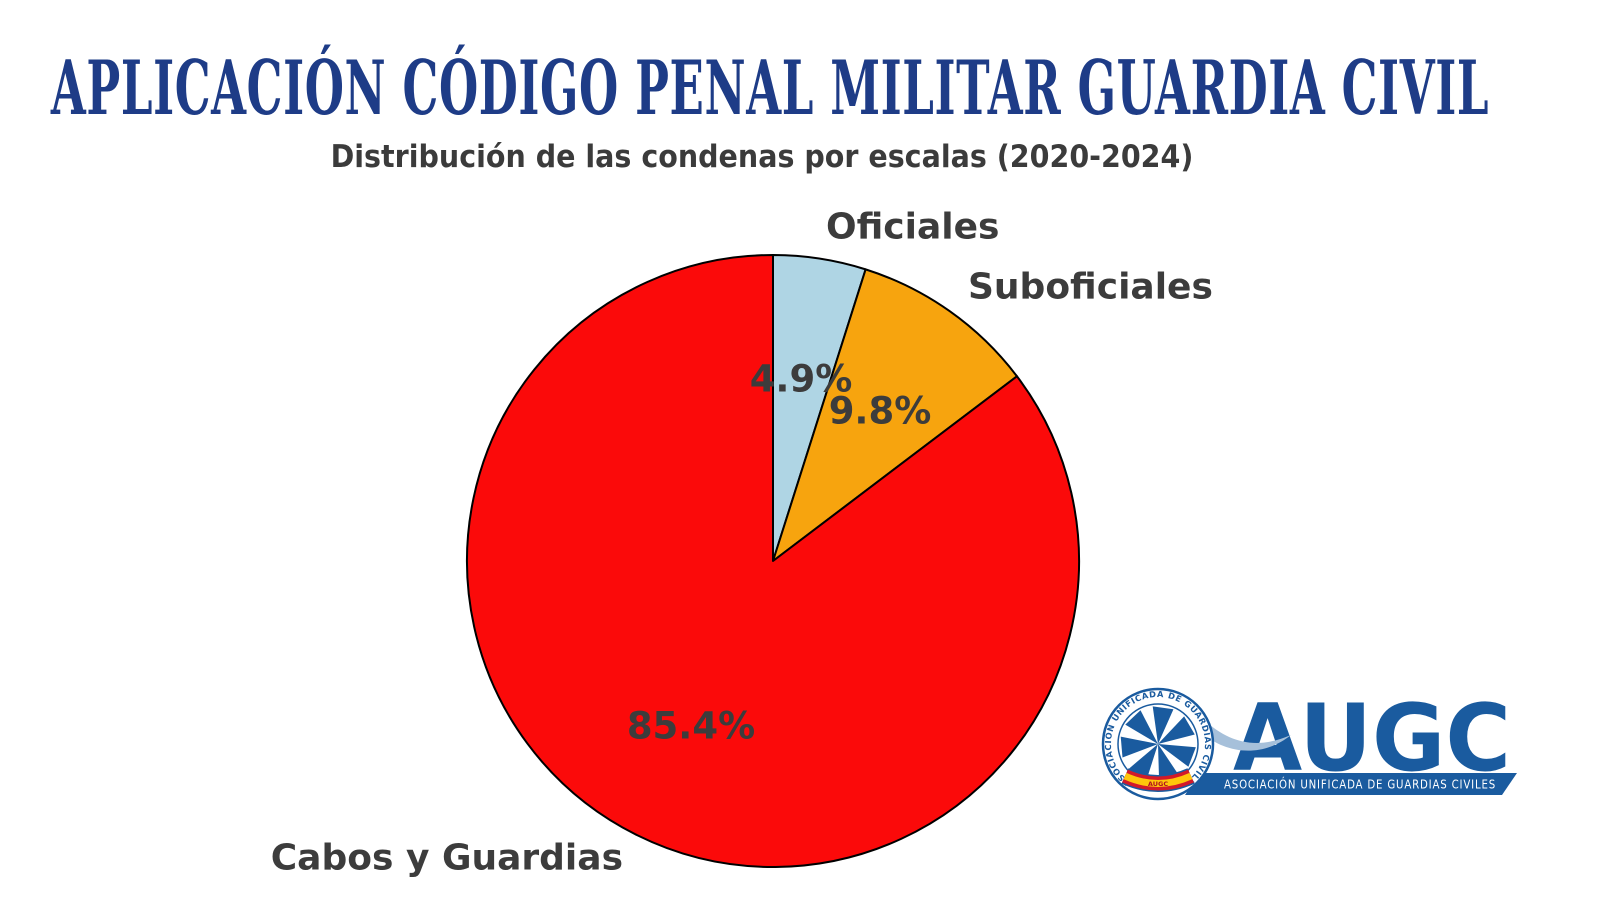 The height and width of the screenshot is (900, 1600). Describe the element at coordinates (1246, 735) in the screenshot. I see `logo-swoosh-icon` at that location.